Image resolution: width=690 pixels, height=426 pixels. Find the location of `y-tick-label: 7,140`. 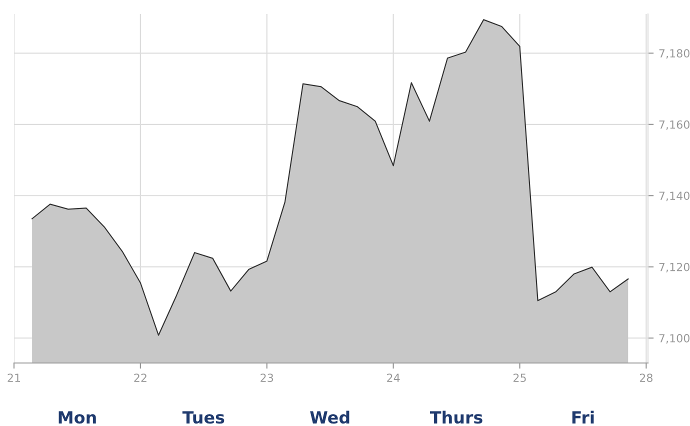

y-tick-label: 7,140 is located at coordinates (674, 197).